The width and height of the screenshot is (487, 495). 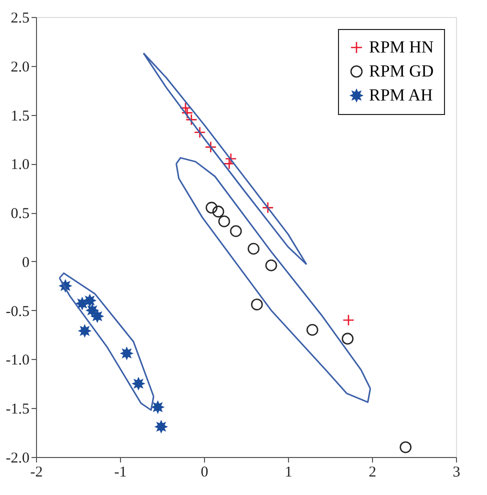 I want to click on y-tick-label: 1.5, so click(x=20, y=116).